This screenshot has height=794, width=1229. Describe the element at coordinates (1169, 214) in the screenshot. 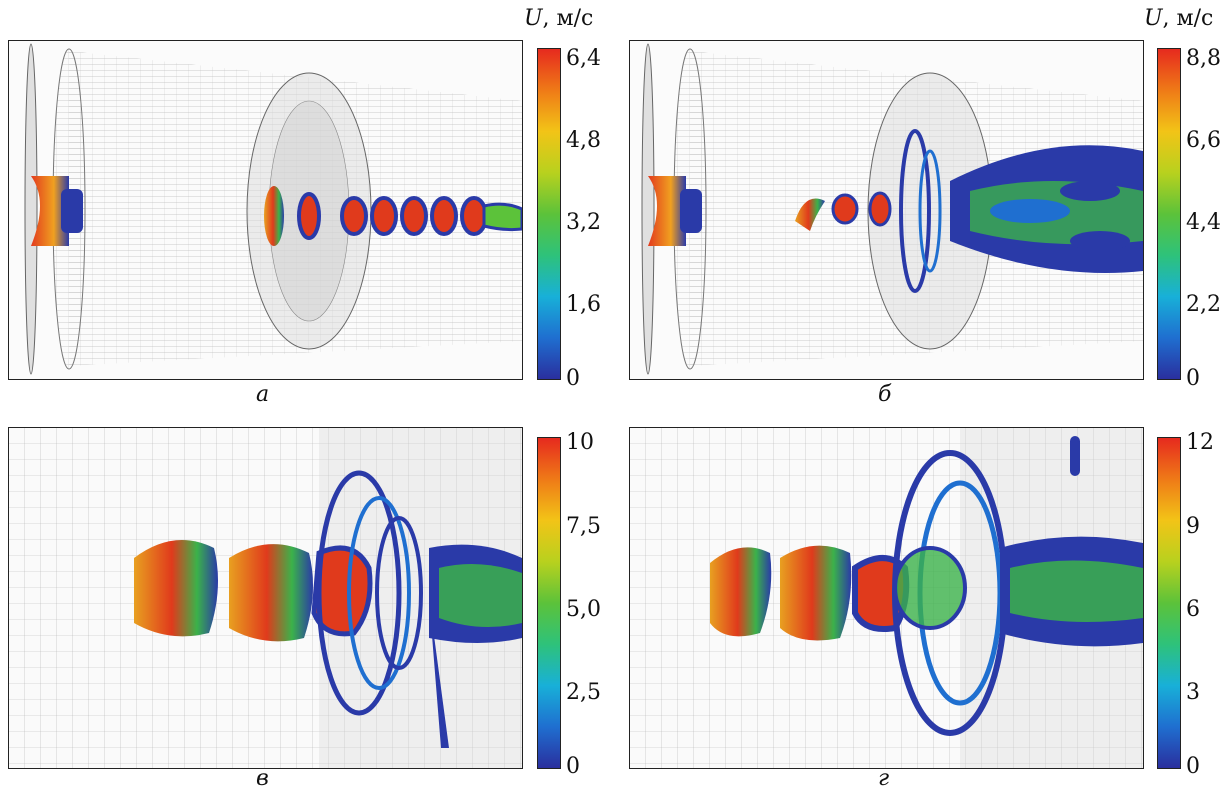

I see `colorbar-b` at that location.